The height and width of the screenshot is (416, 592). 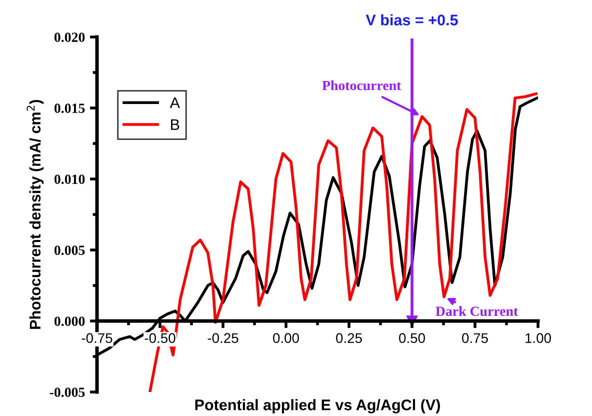 What do you see at coordinates (538, 338) in the screenshot?
I see `x-tick-label: 1.00` at bounding box center [538, 338].